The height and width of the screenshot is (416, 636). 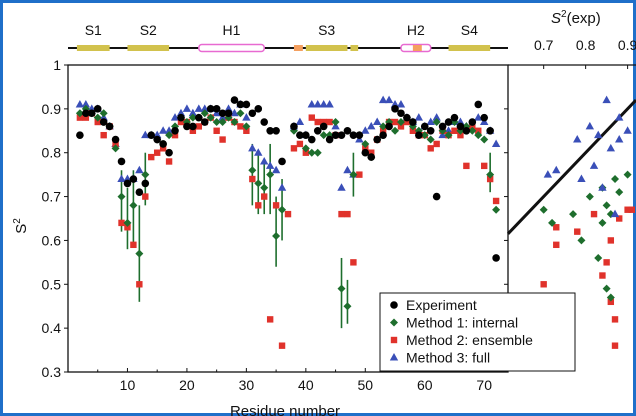 I want to click on y-tick-label: 0.8, so click(x=52, y=153).